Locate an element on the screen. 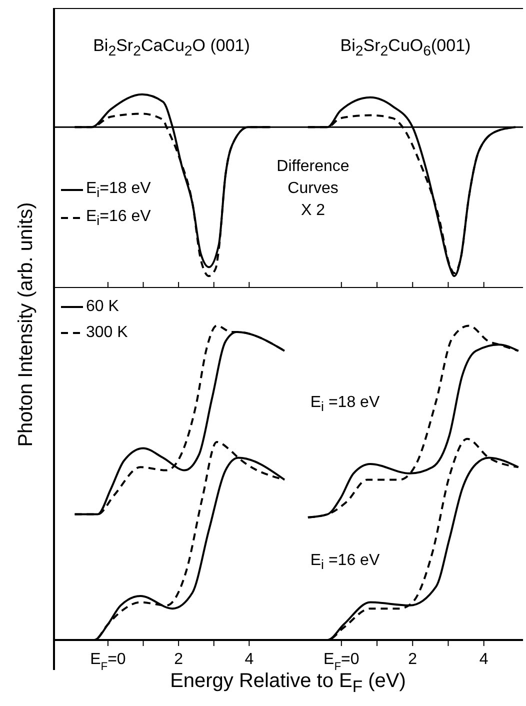 This screenshot has height=706, width=526. y-axis-title: Photon Intensity (arb. units) is located at coordinates (26, 324).